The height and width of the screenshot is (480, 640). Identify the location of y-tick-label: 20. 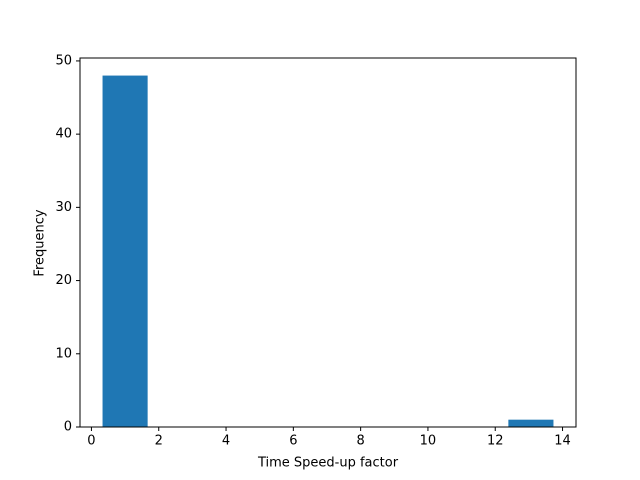
(63, 280).